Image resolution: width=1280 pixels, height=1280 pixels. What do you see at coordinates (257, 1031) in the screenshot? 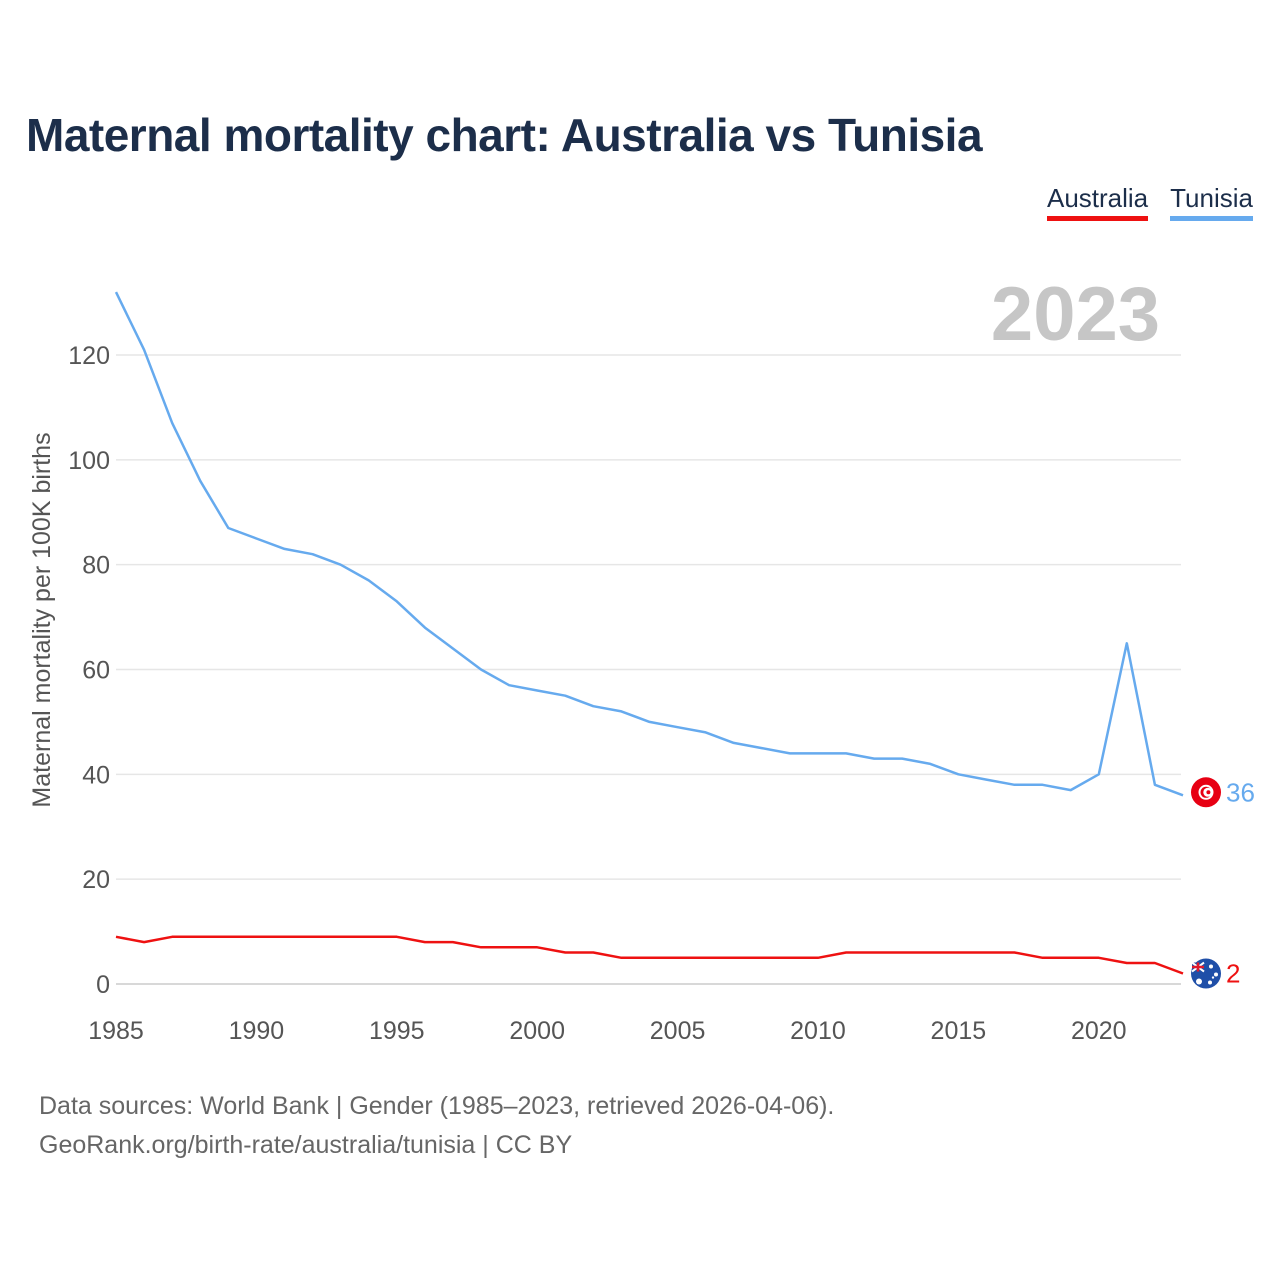
I see `x-tick-label-1990: 1990` at bounding box center [257, 1031].